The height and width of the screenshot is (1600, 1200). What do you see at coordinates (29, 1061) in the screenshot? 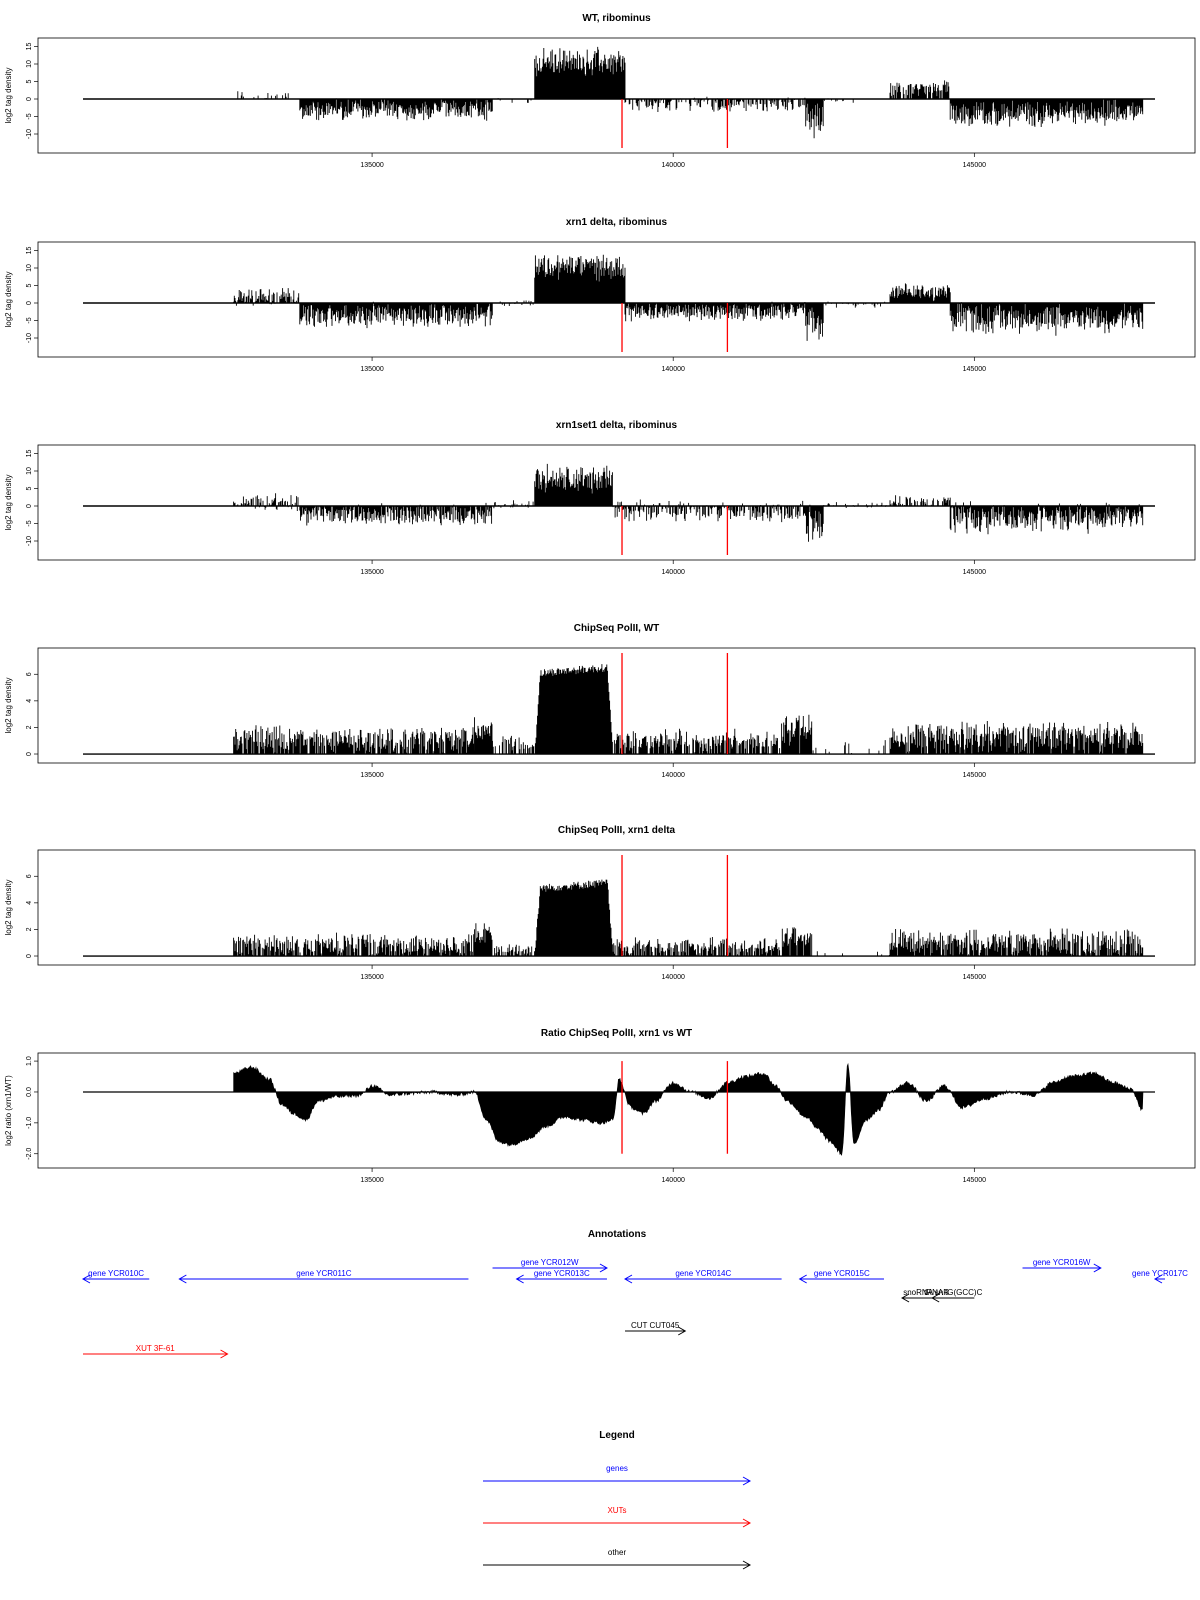
I see `y-tick-label: 1.0` at bounding box center [29, 1061].